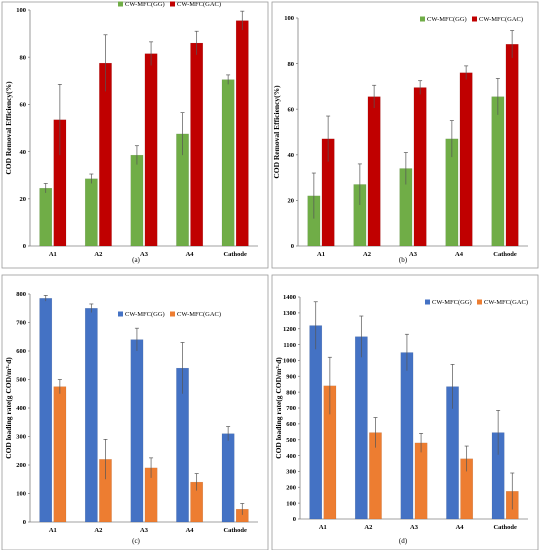 The image size is (539, 550). What do you see at coordinates (289, 313) in the screenshot?
I see `y-tick-label: 1300` at bounding box center [289, 313].